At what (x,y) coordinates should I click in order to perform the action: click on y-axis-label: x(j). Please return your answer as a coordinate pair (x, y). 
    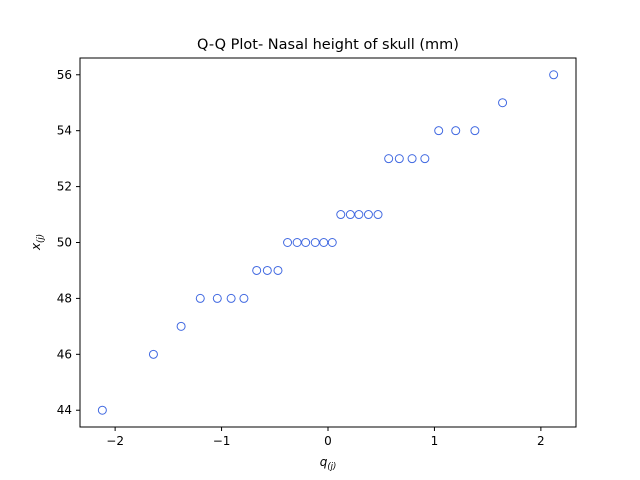
    Looking at the image, I should click on (37, 242).